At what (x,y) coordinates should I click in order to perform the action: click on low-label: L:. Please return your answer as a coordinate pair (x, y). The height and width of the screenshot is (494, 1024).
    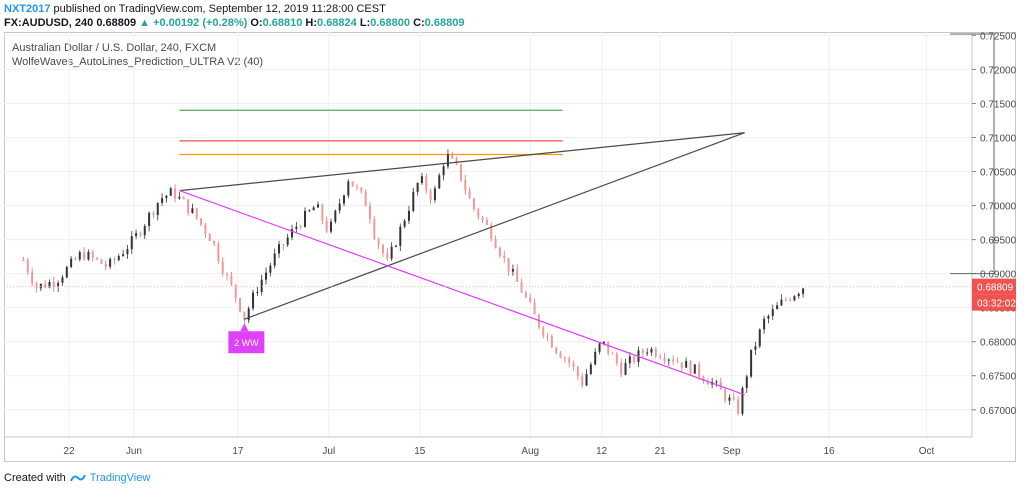
    Looking at the image, I should click on (365, 23).